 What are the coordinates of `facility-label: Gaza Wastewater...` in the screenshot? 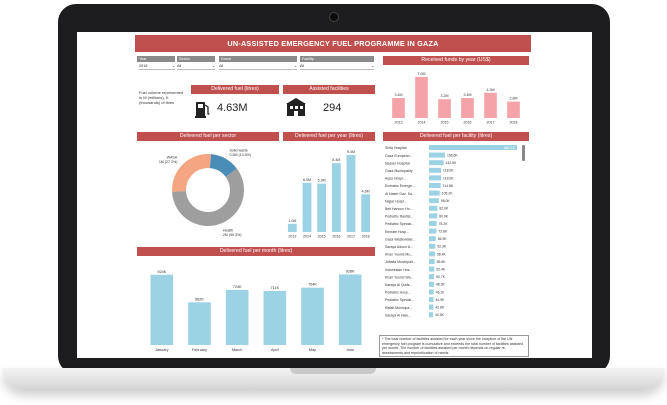 It's located at (400, 239).